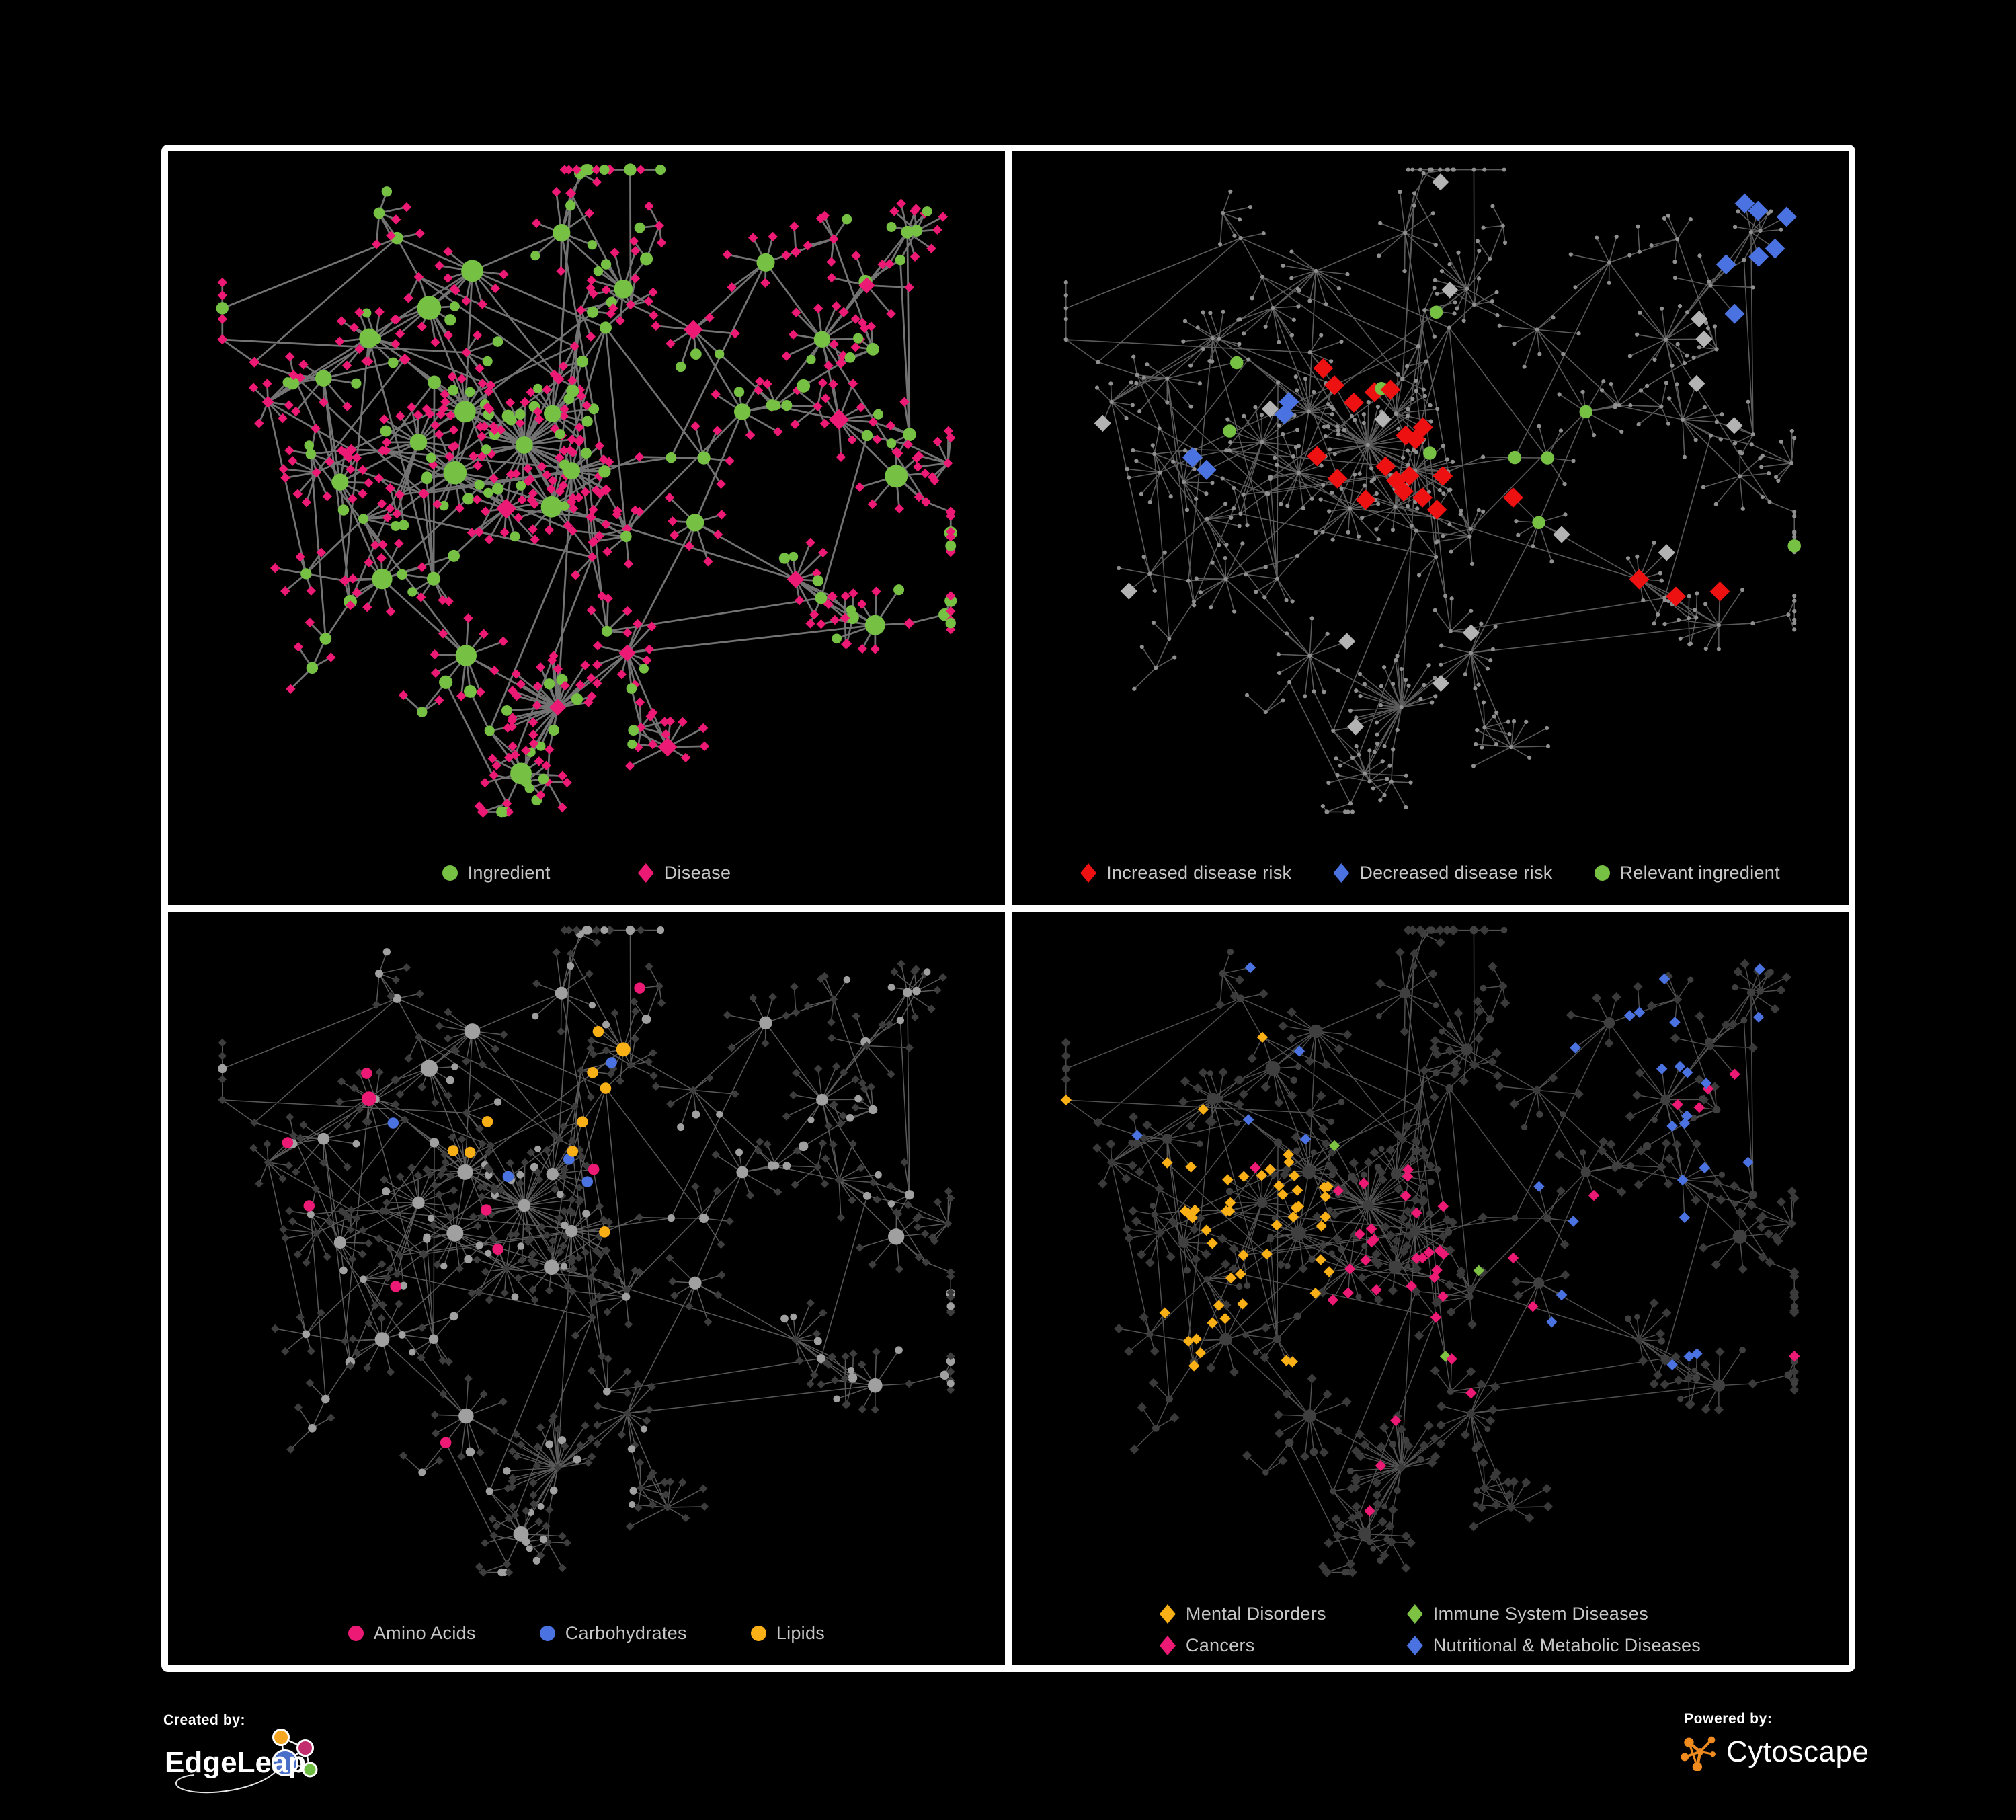 This screenshot has width=2016, height=1820. I want to click on network-graph-disease-categories, so click(1430, 1251).